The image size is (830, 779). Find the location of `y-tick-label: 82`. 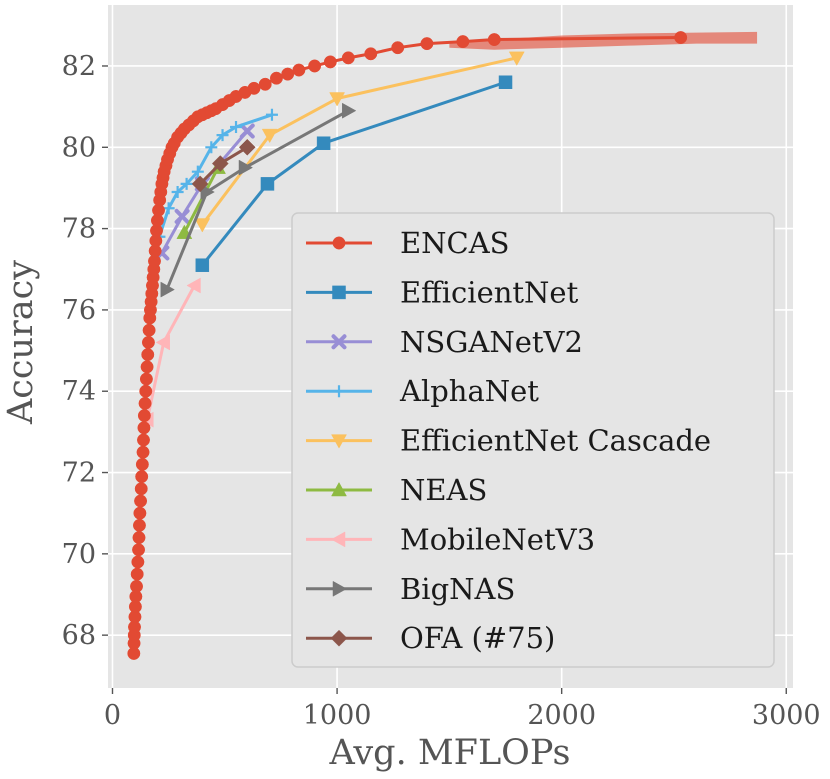

y-tick-label: 82 is located at coordinates (79, 66).